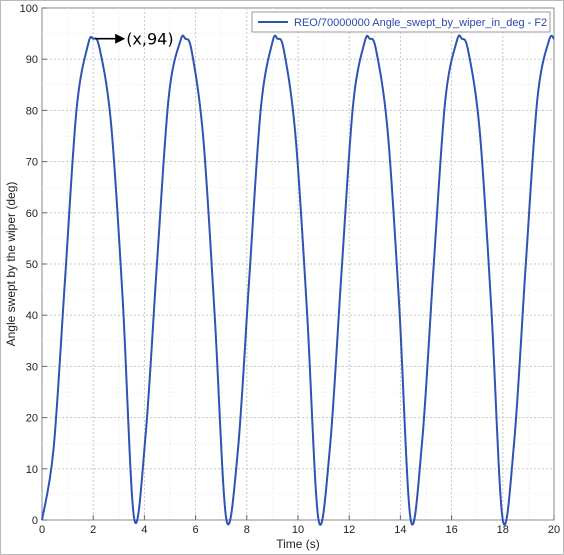  Describe the element at coordinates (32, 367) in the screenshot. I see `y-tick-label: 30` at that location.